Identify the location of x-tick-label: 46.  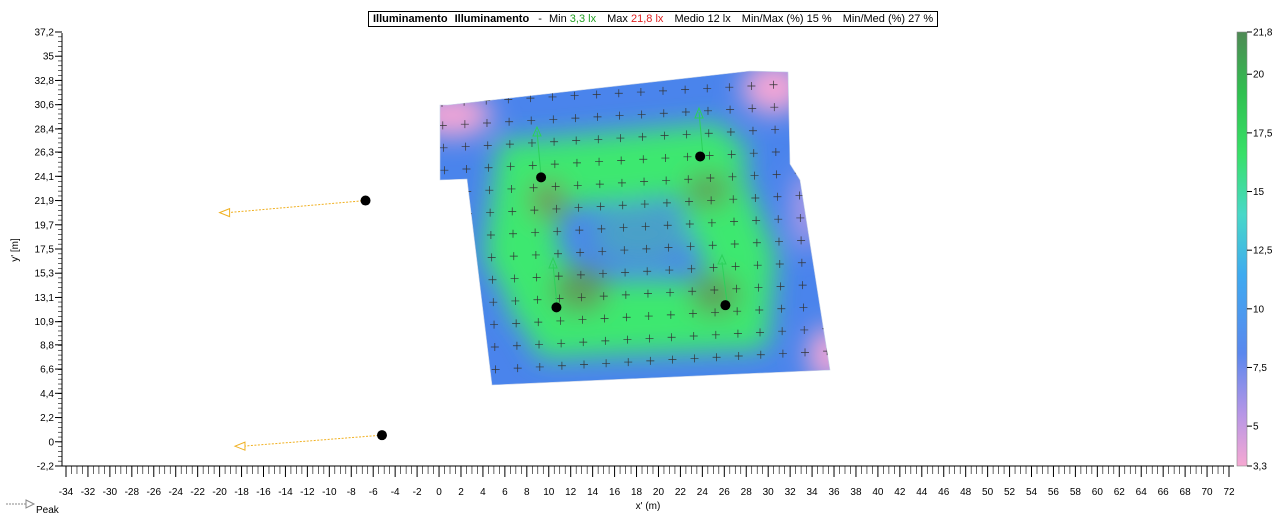
(944, 492).